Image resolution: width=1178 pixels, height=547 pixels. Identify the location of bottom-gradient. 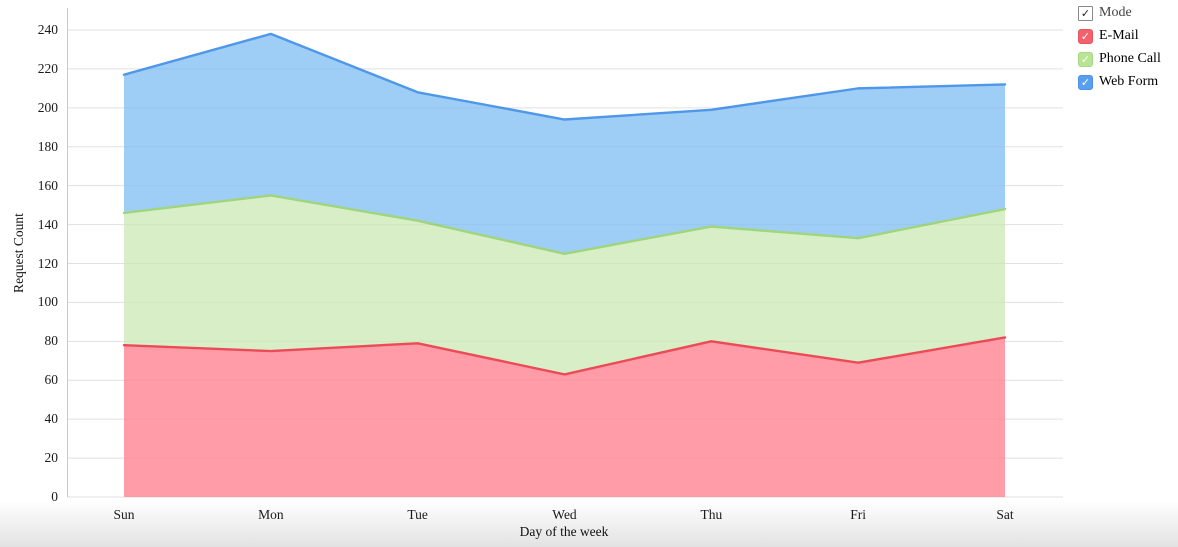
(589, 523).